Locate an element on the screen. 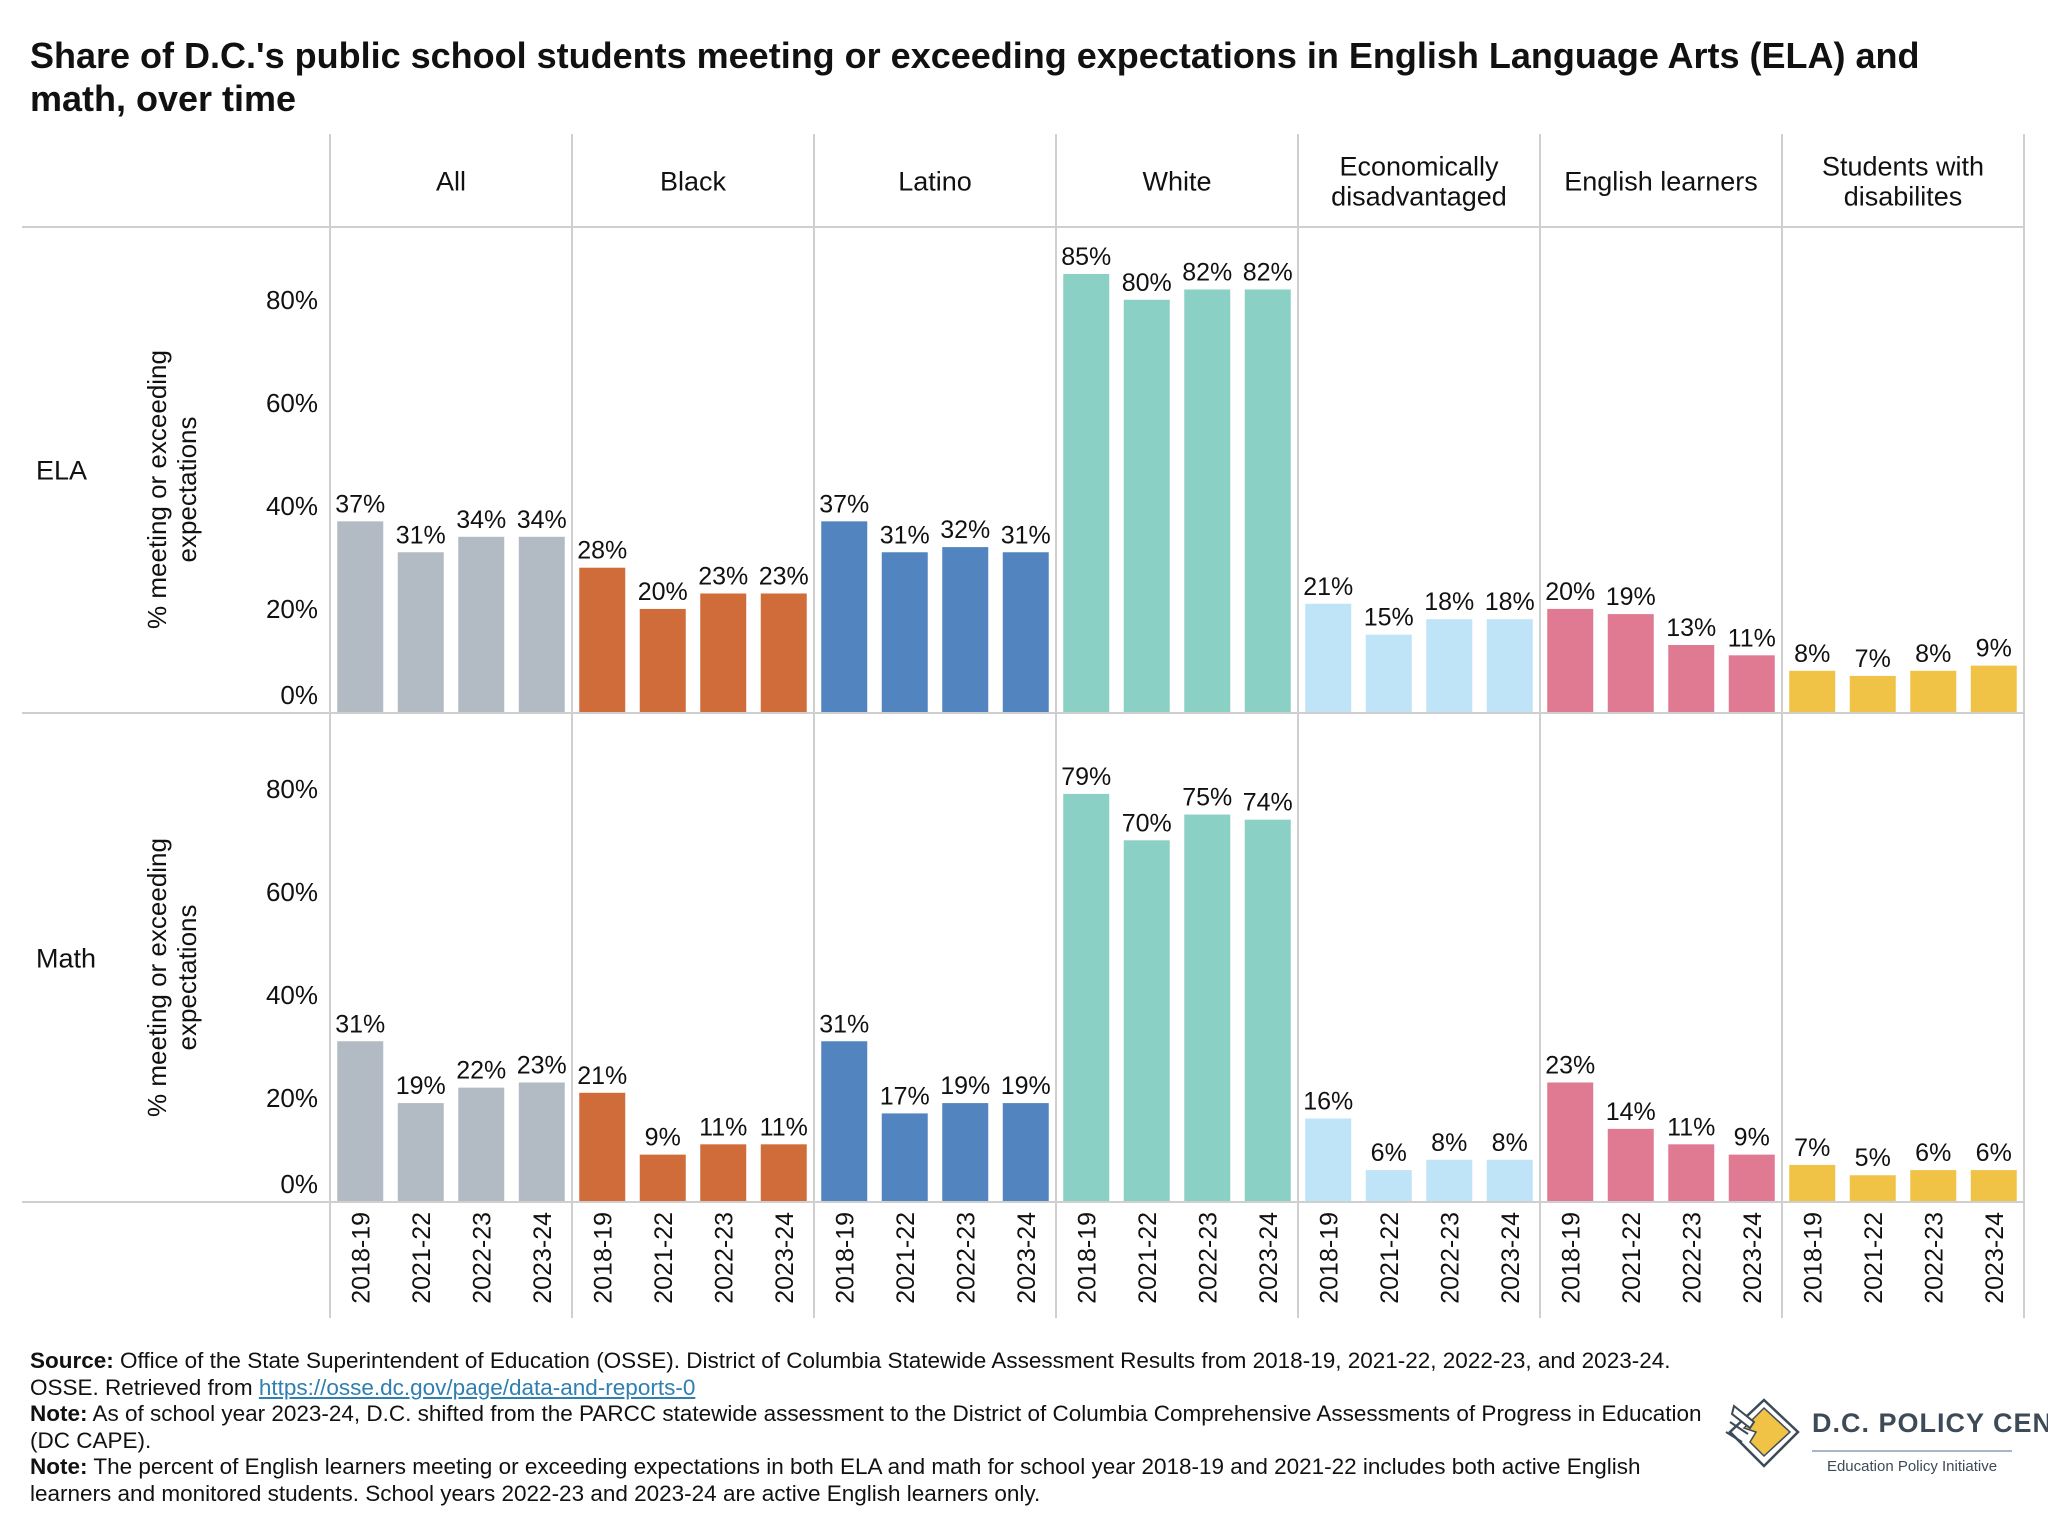 The height and width of the screenshot is (1536, 2048). data-label: 74% is located at coordinates (1268, 803).